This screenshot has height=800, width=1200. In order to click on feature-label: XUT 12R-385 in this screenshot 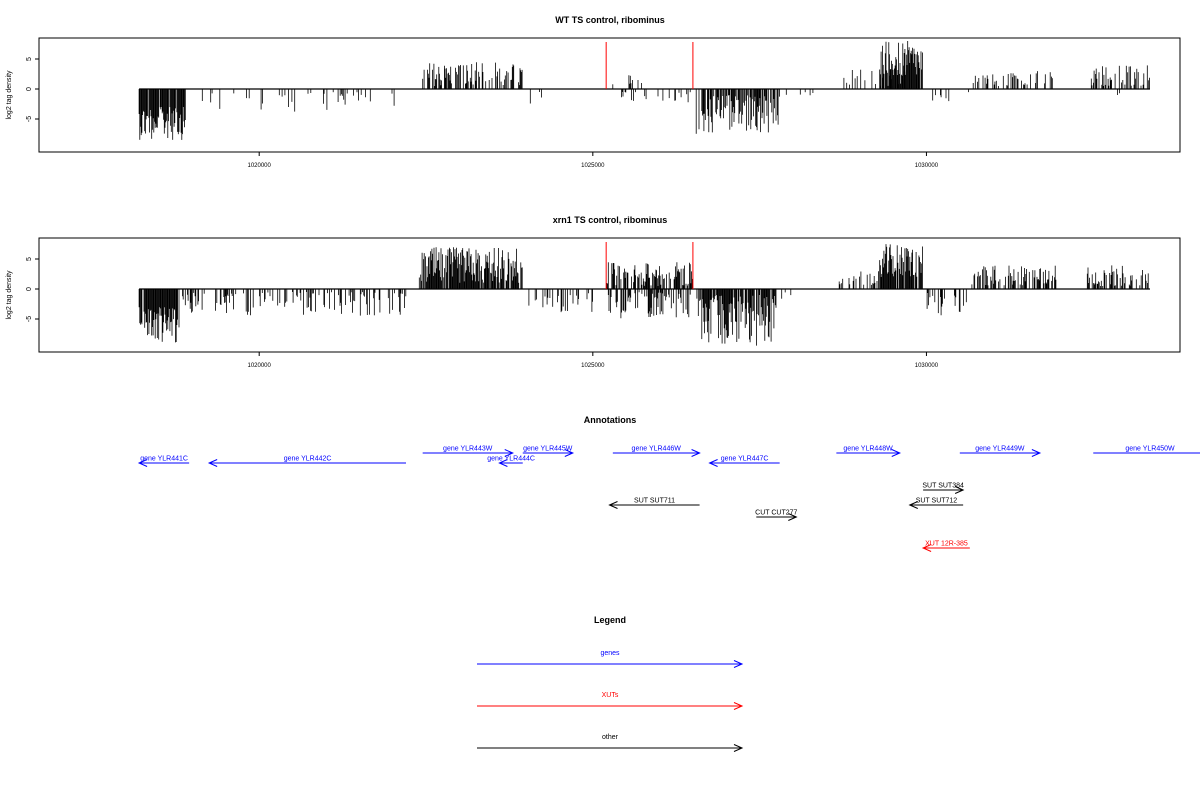, I will do `click(946, 544)`.